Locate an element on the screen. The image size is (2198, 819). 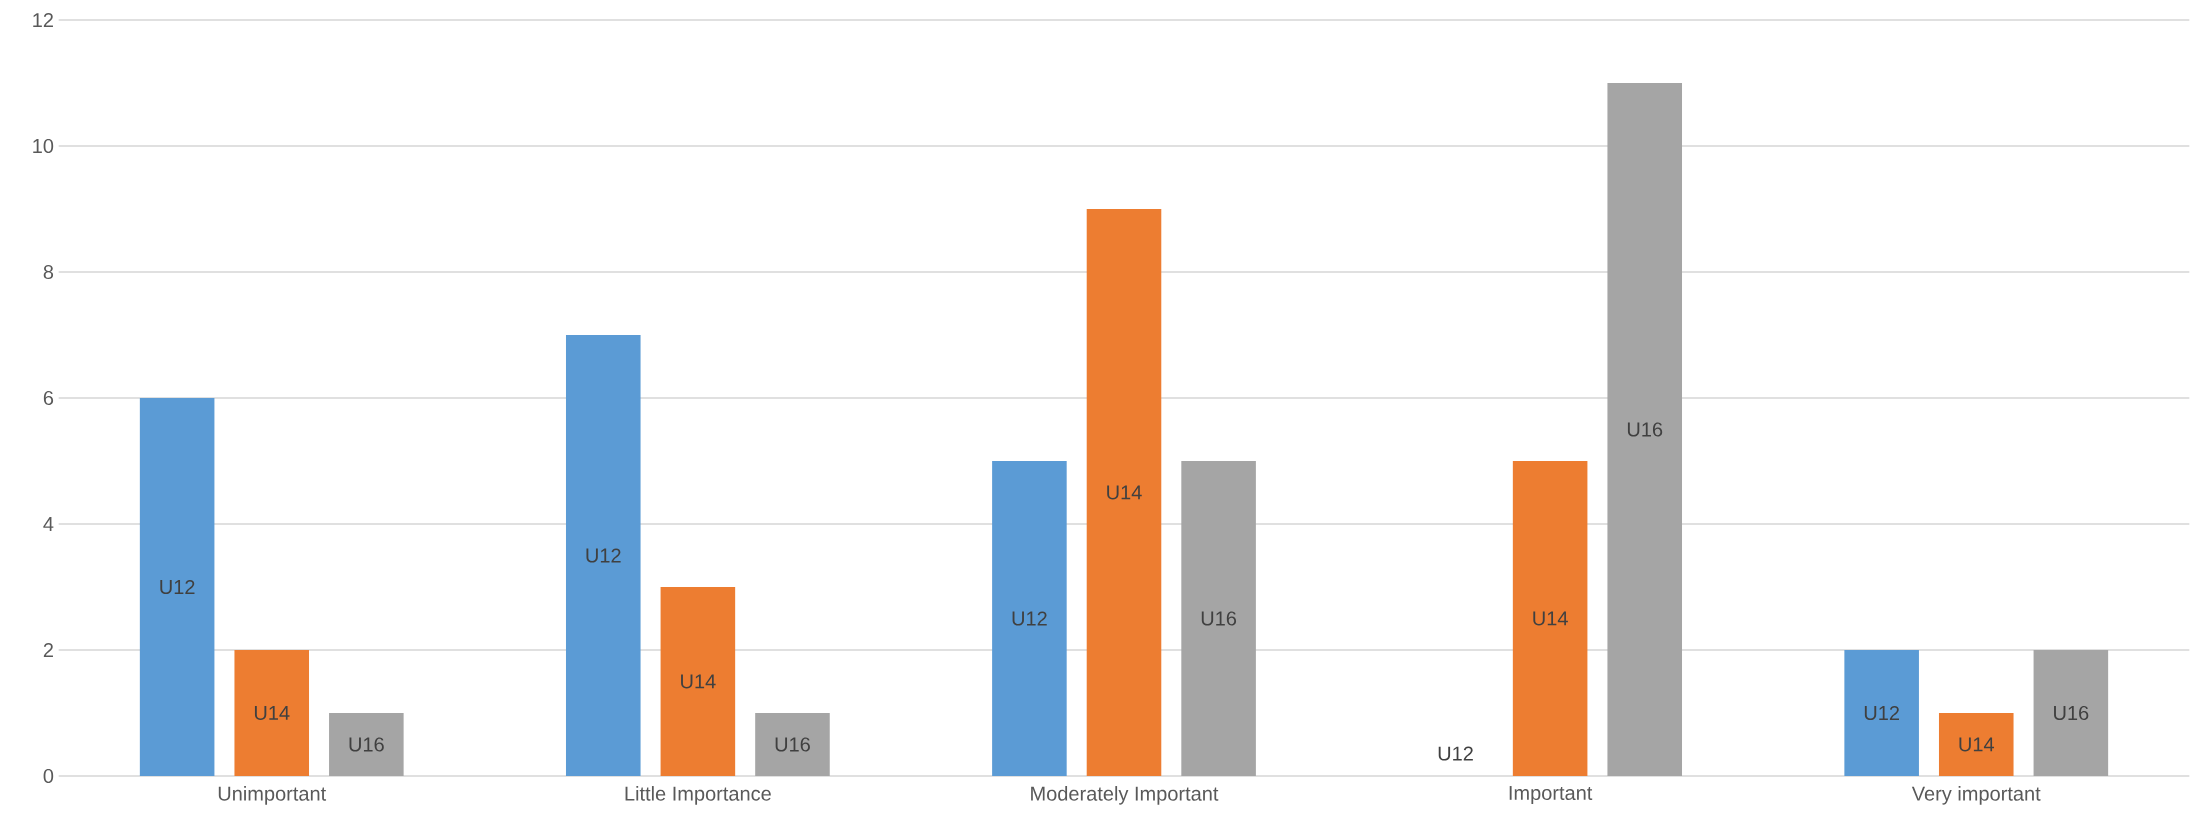
series-label: U16 is located at coordinates (2071, 713).